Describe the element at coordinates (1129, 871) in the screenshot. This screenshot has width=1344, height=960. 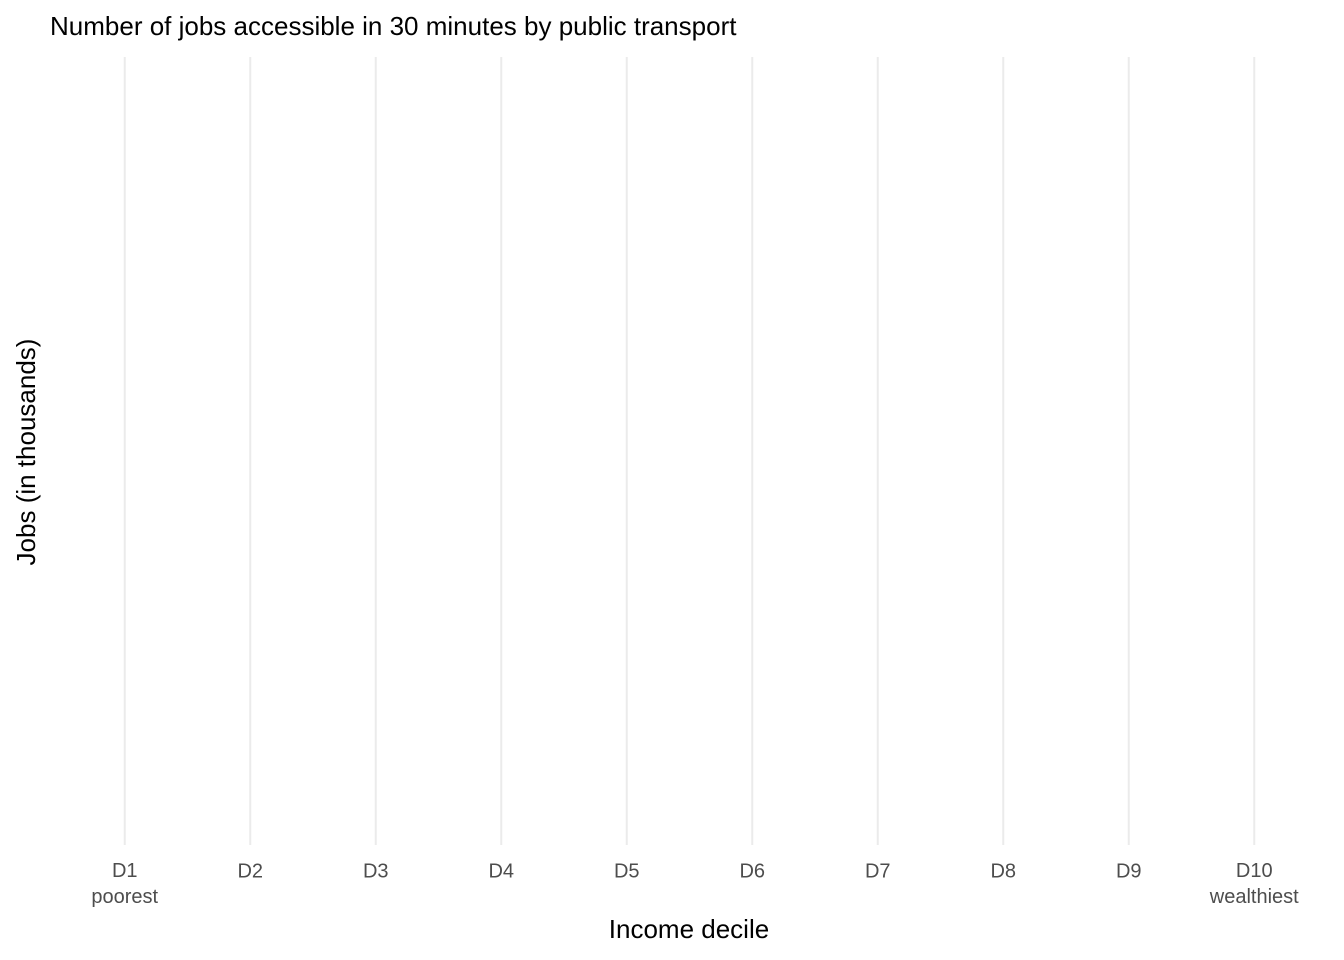
I see `x-tick-label: D9` at that location.